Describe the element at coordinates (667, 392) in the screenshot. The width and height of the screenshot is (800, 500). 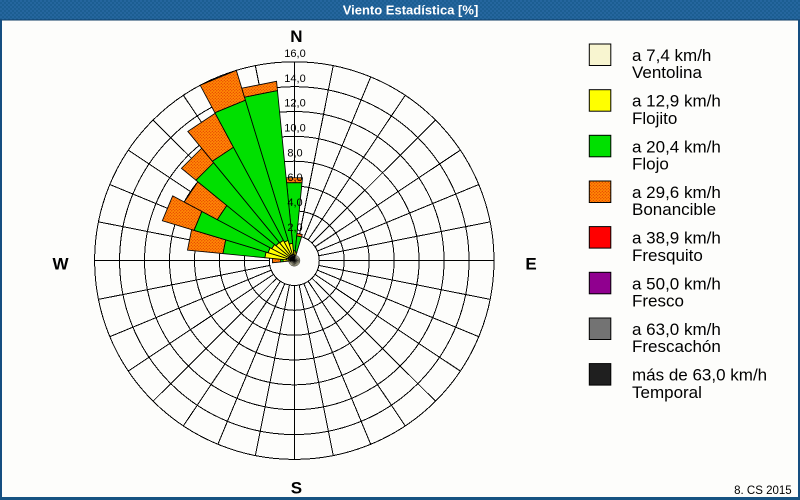
I see `svg-text: Temporal` at that location.